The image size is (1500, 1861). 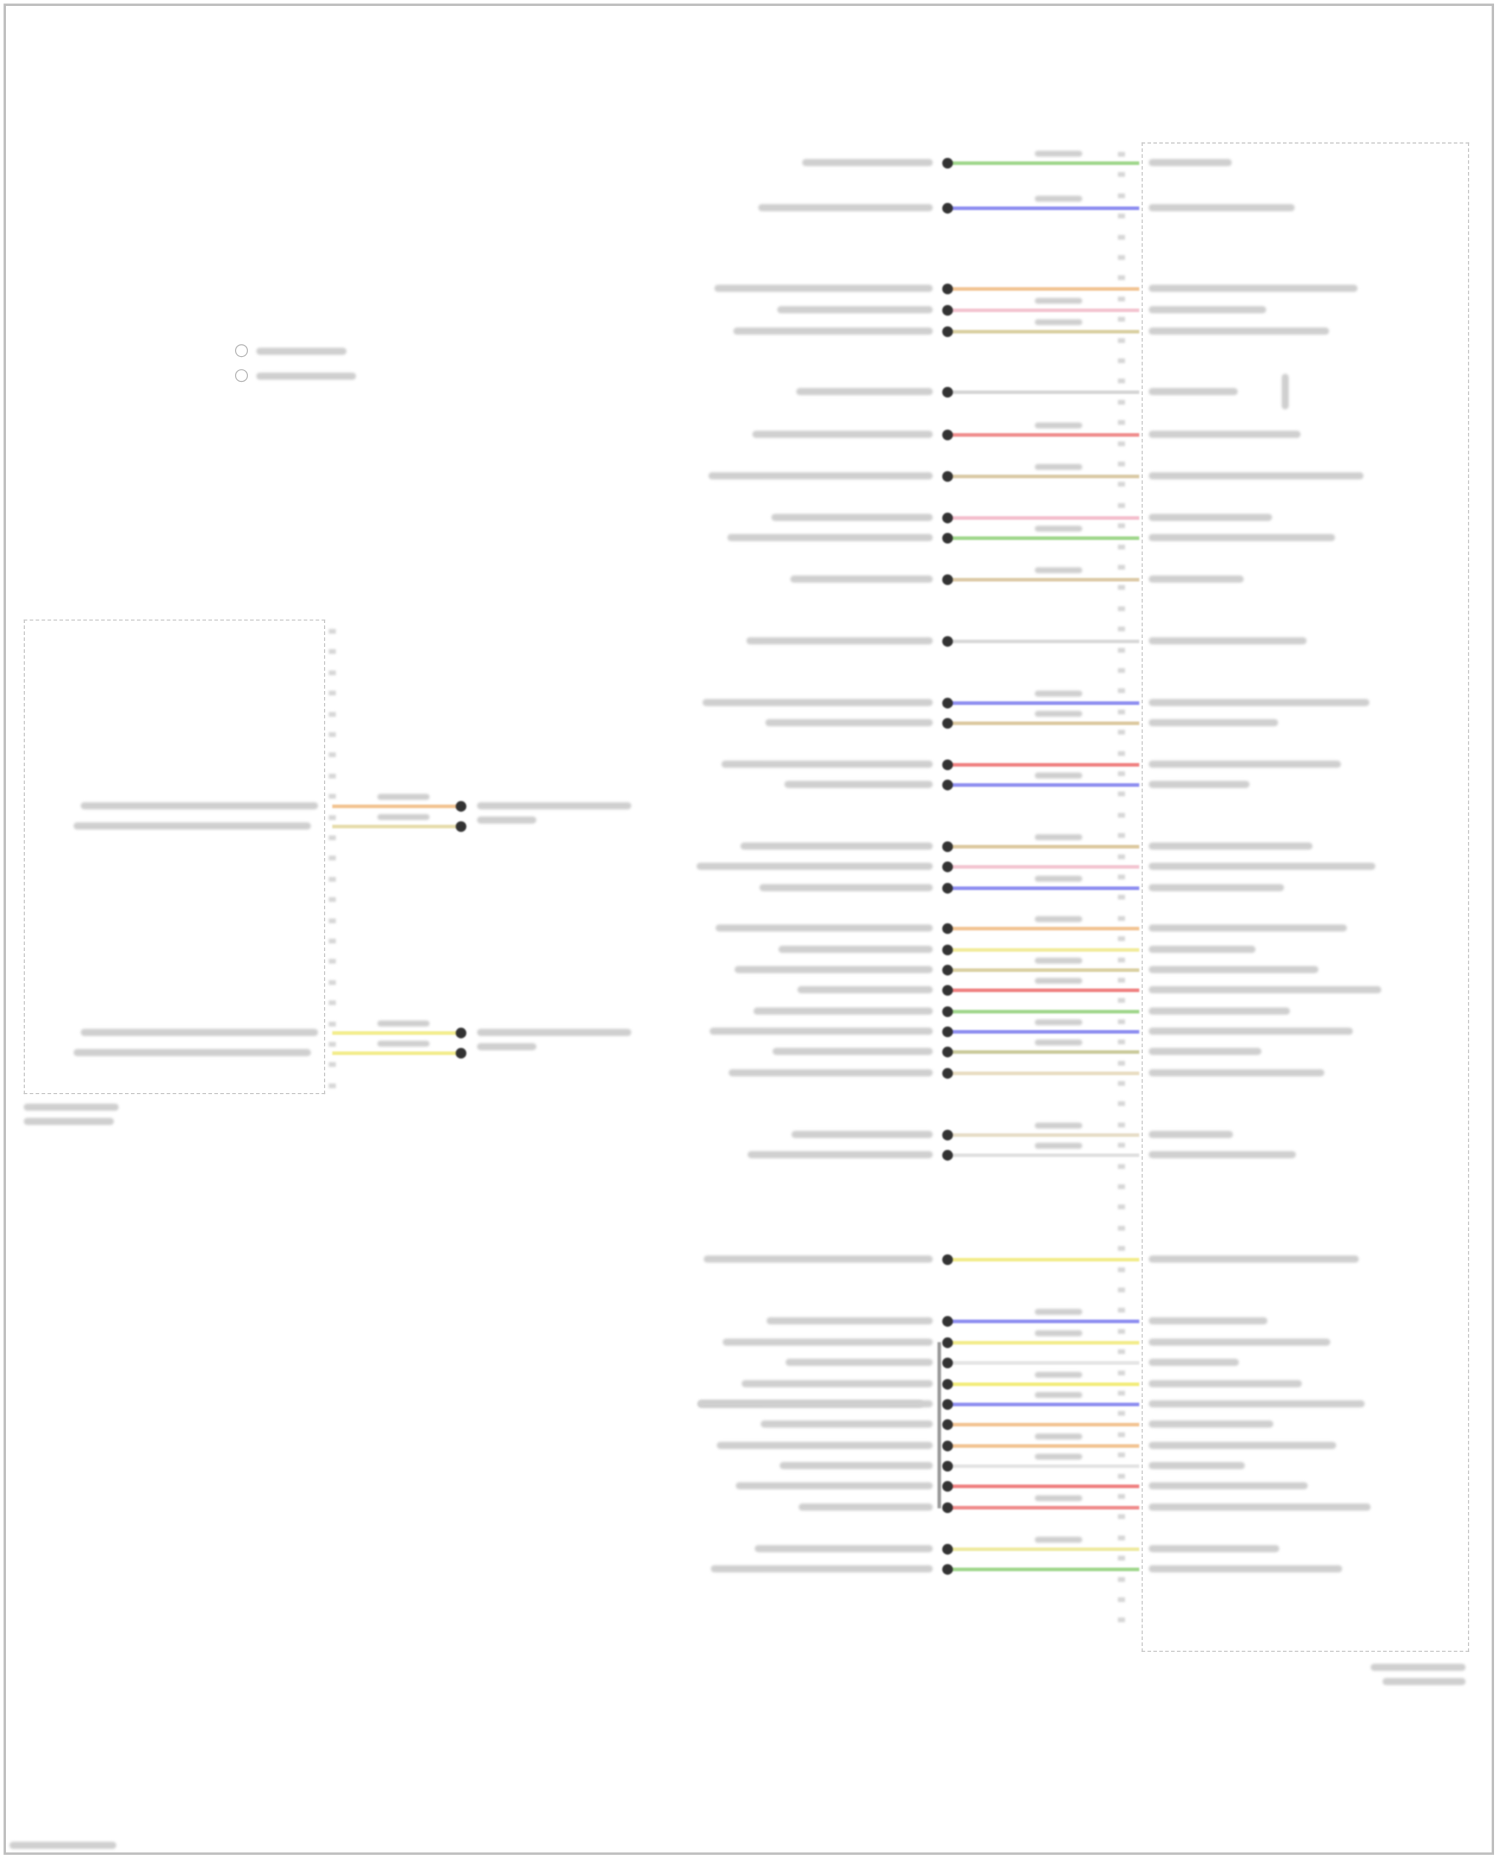 I want to click on connector-circle-icon, so click(x=241, y=351).